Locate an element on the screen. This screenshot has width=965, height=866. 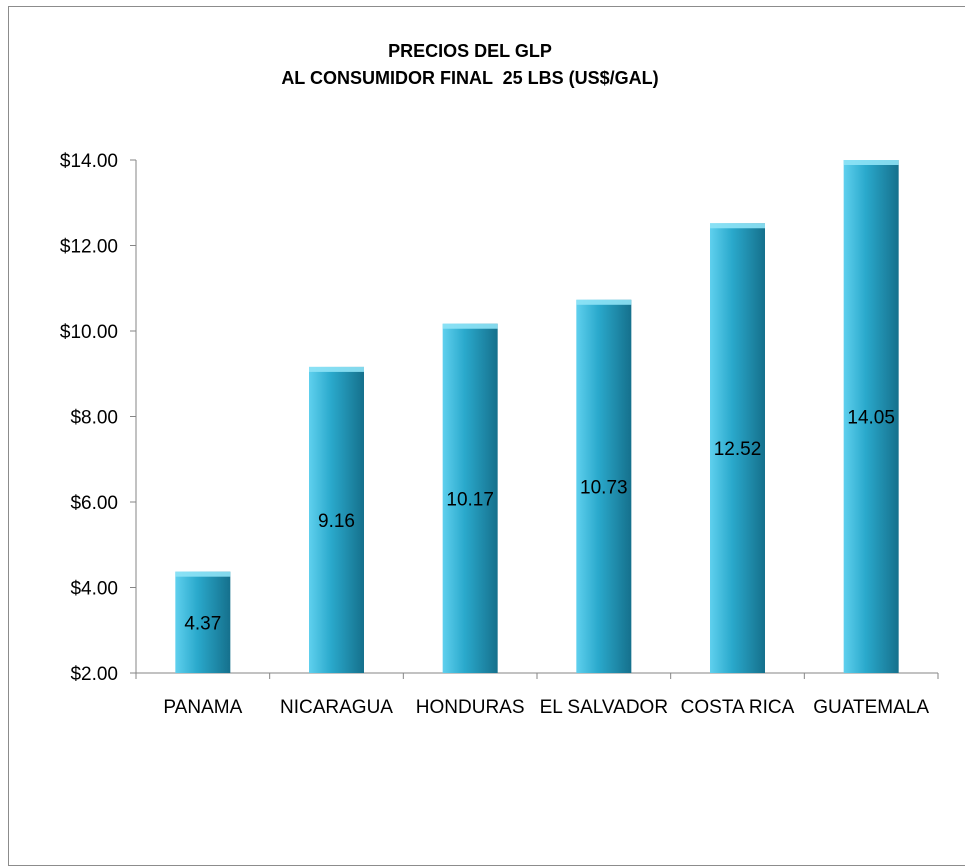
y-tick-label: $12.00 is located at coordinates (89, 247).